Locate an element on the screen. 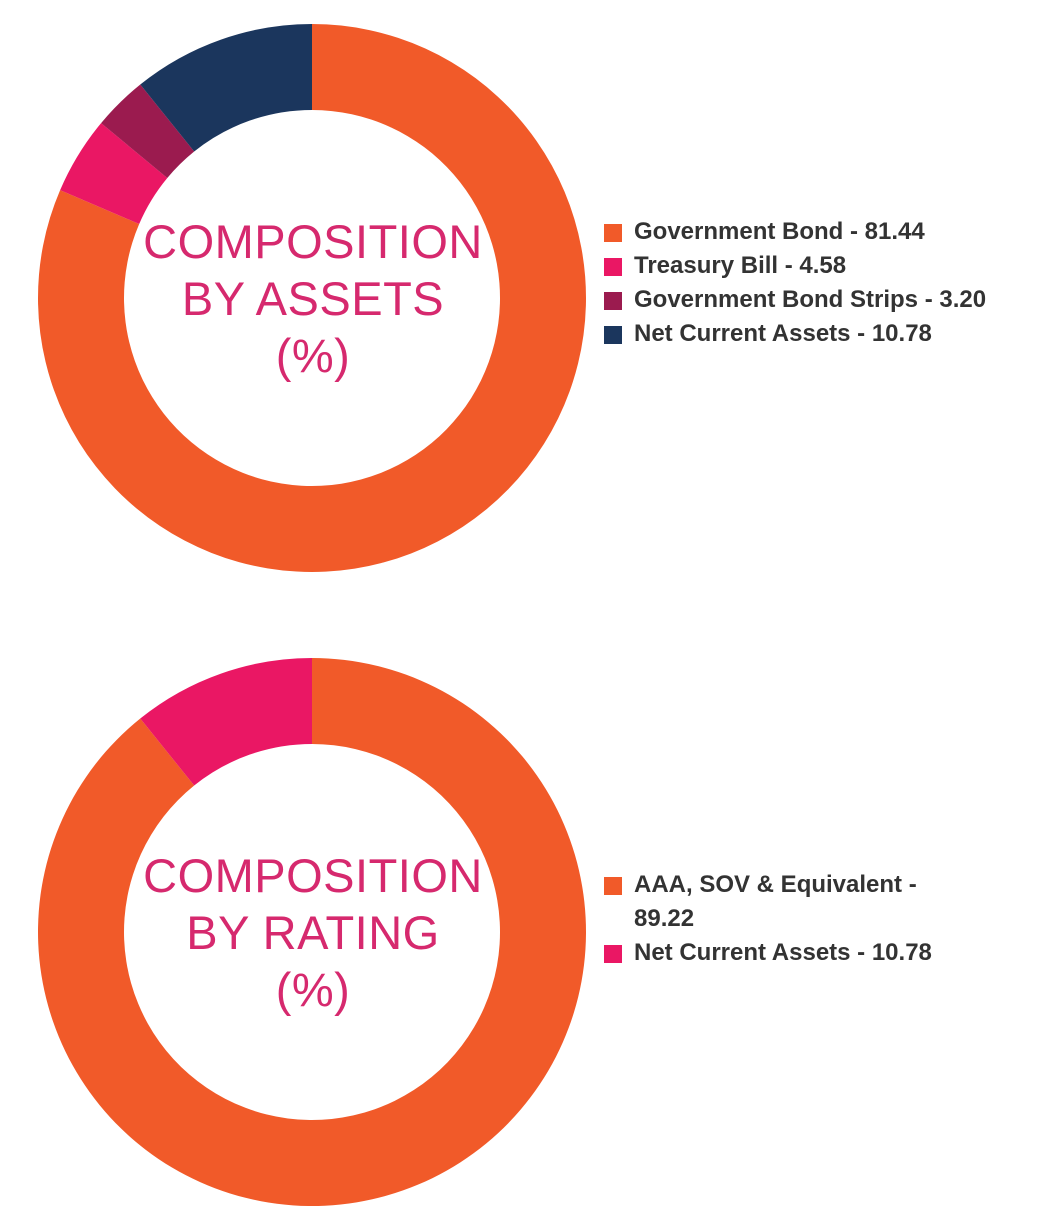 The image size is (1050, 1220). legend-label-continuation: 89.22 is located at coordinates (664, 918).